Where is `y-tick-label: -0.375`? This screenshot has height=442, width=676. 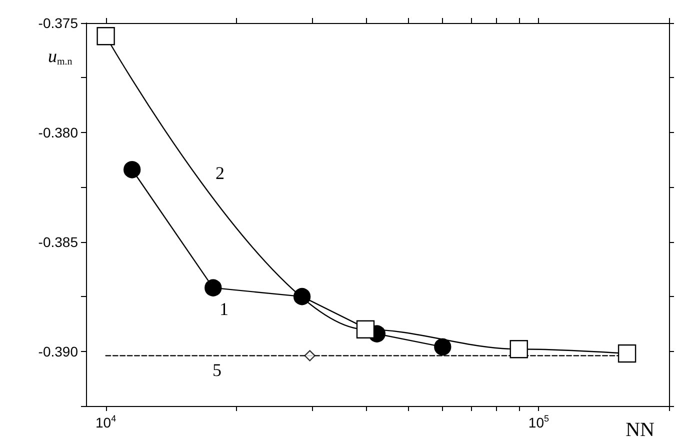
y-tick-label: -0.375 is located at coordinates (58, 23).